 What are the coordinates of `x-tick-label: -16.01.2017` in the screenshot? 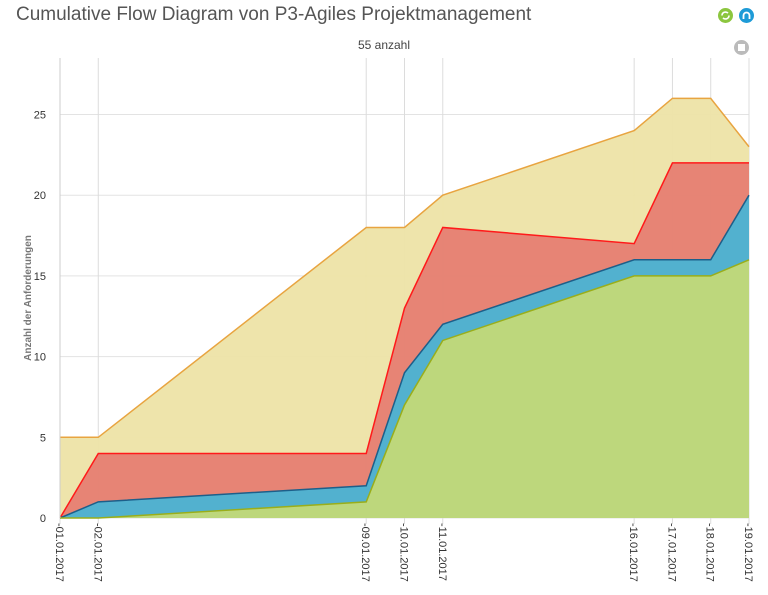 It's located at (633, 552).